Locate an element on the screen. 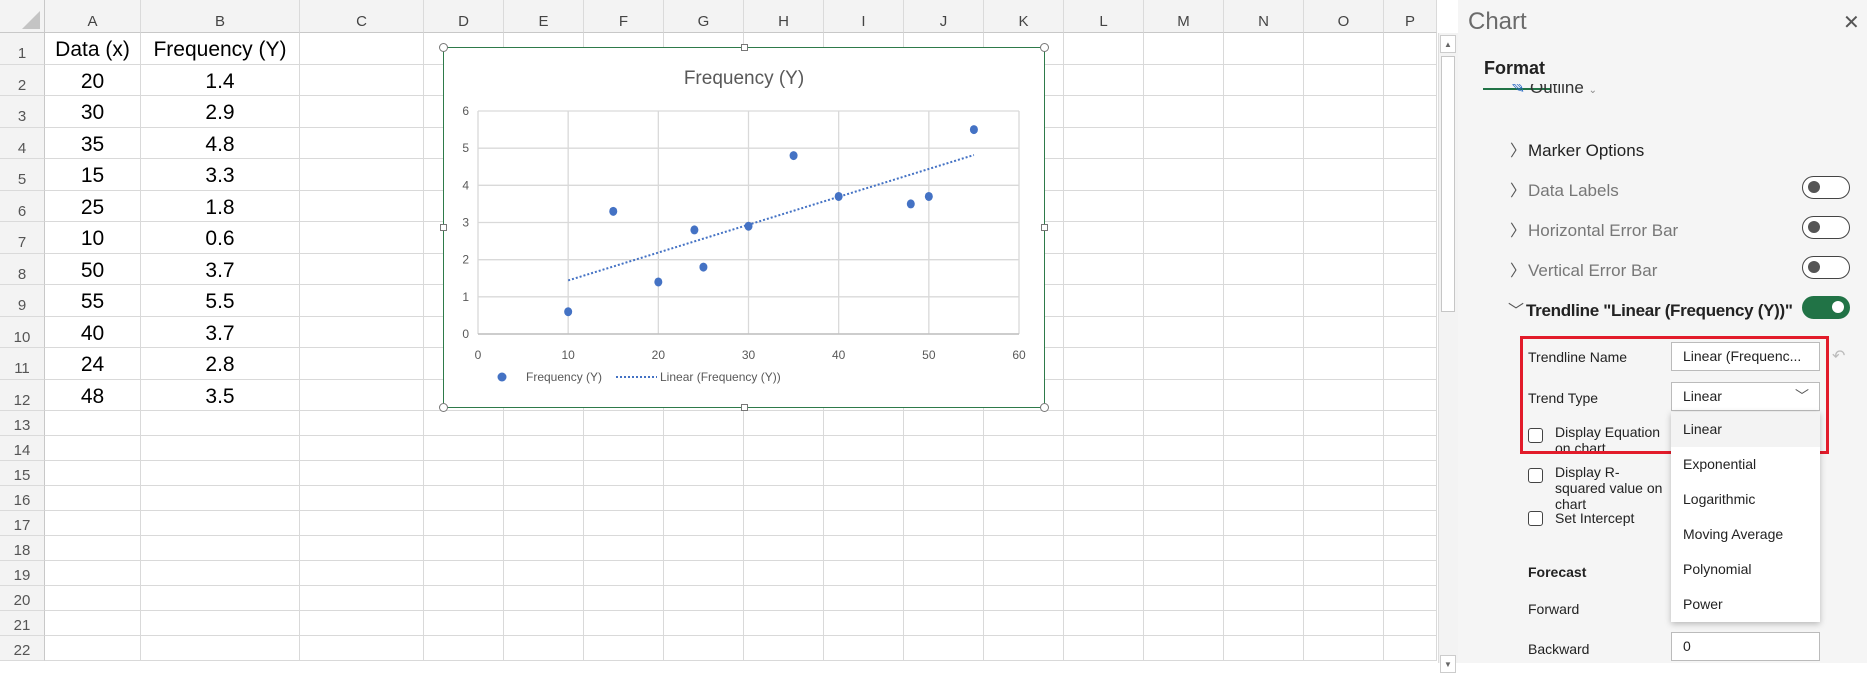 The width and height of the screenshot is (1867, 673). cell-E17 is located at coordinates (544, 523).